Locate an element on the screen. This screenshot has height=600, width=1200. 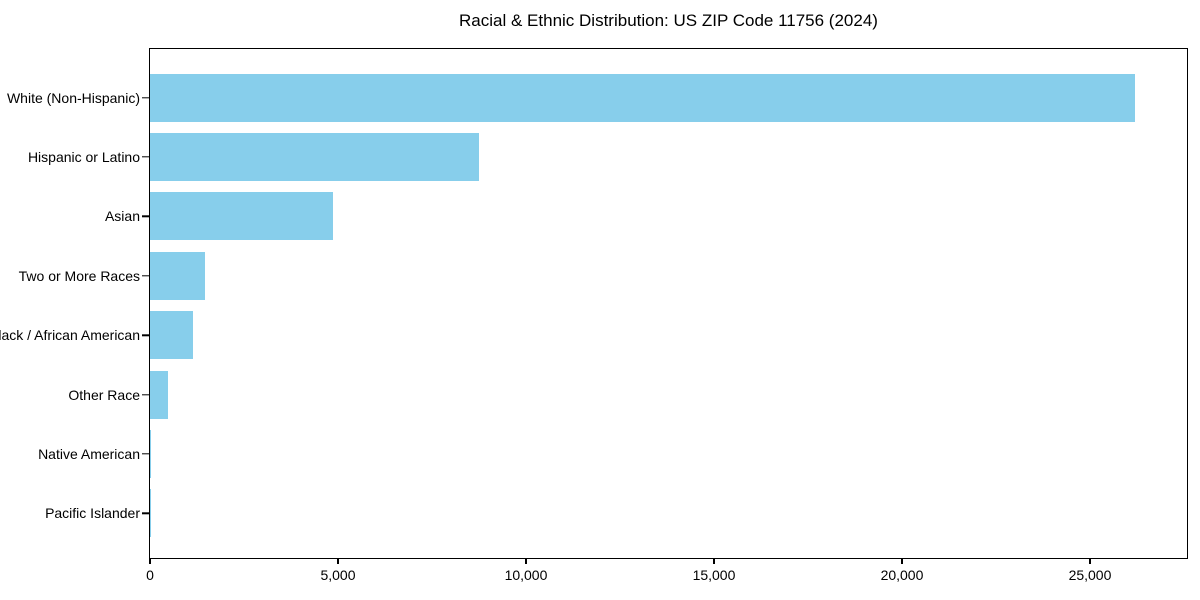
x-tick-label: 5,000 is located at coordinates (338, 575).